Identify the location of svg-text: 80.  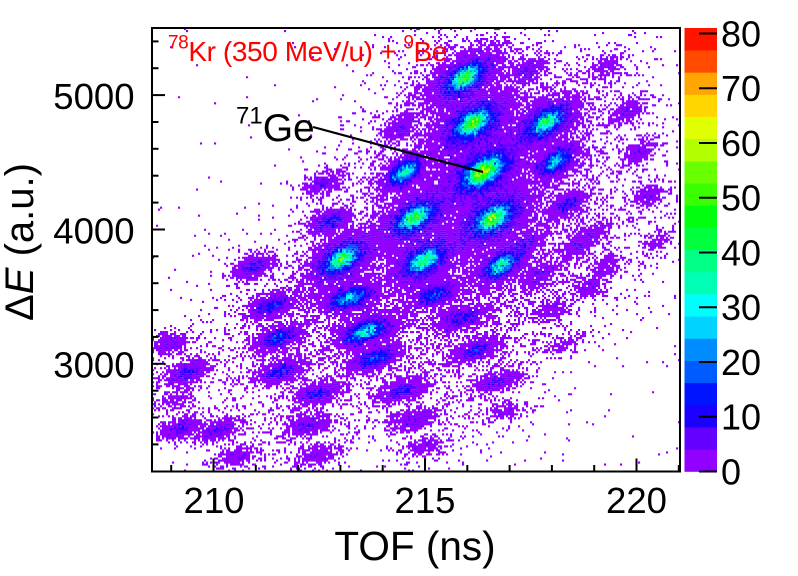
(741, 33).